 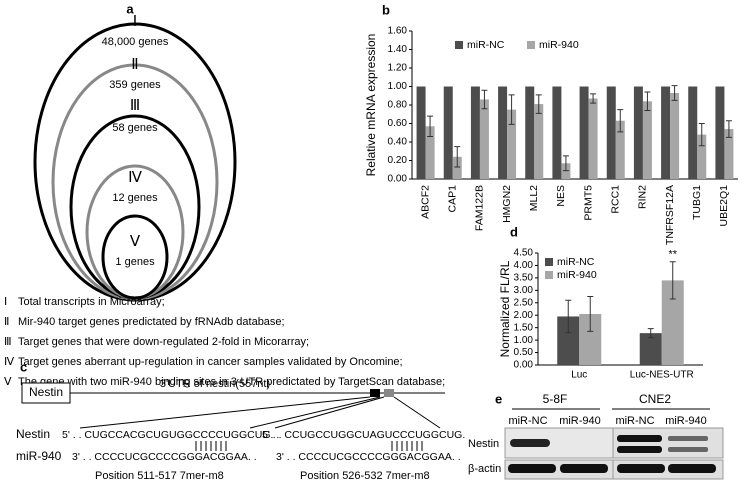 What do you see at coordinates (643, 197) in the screenshot?
I see `x-tick-label: RIN2` at bounding box center [643, 197].